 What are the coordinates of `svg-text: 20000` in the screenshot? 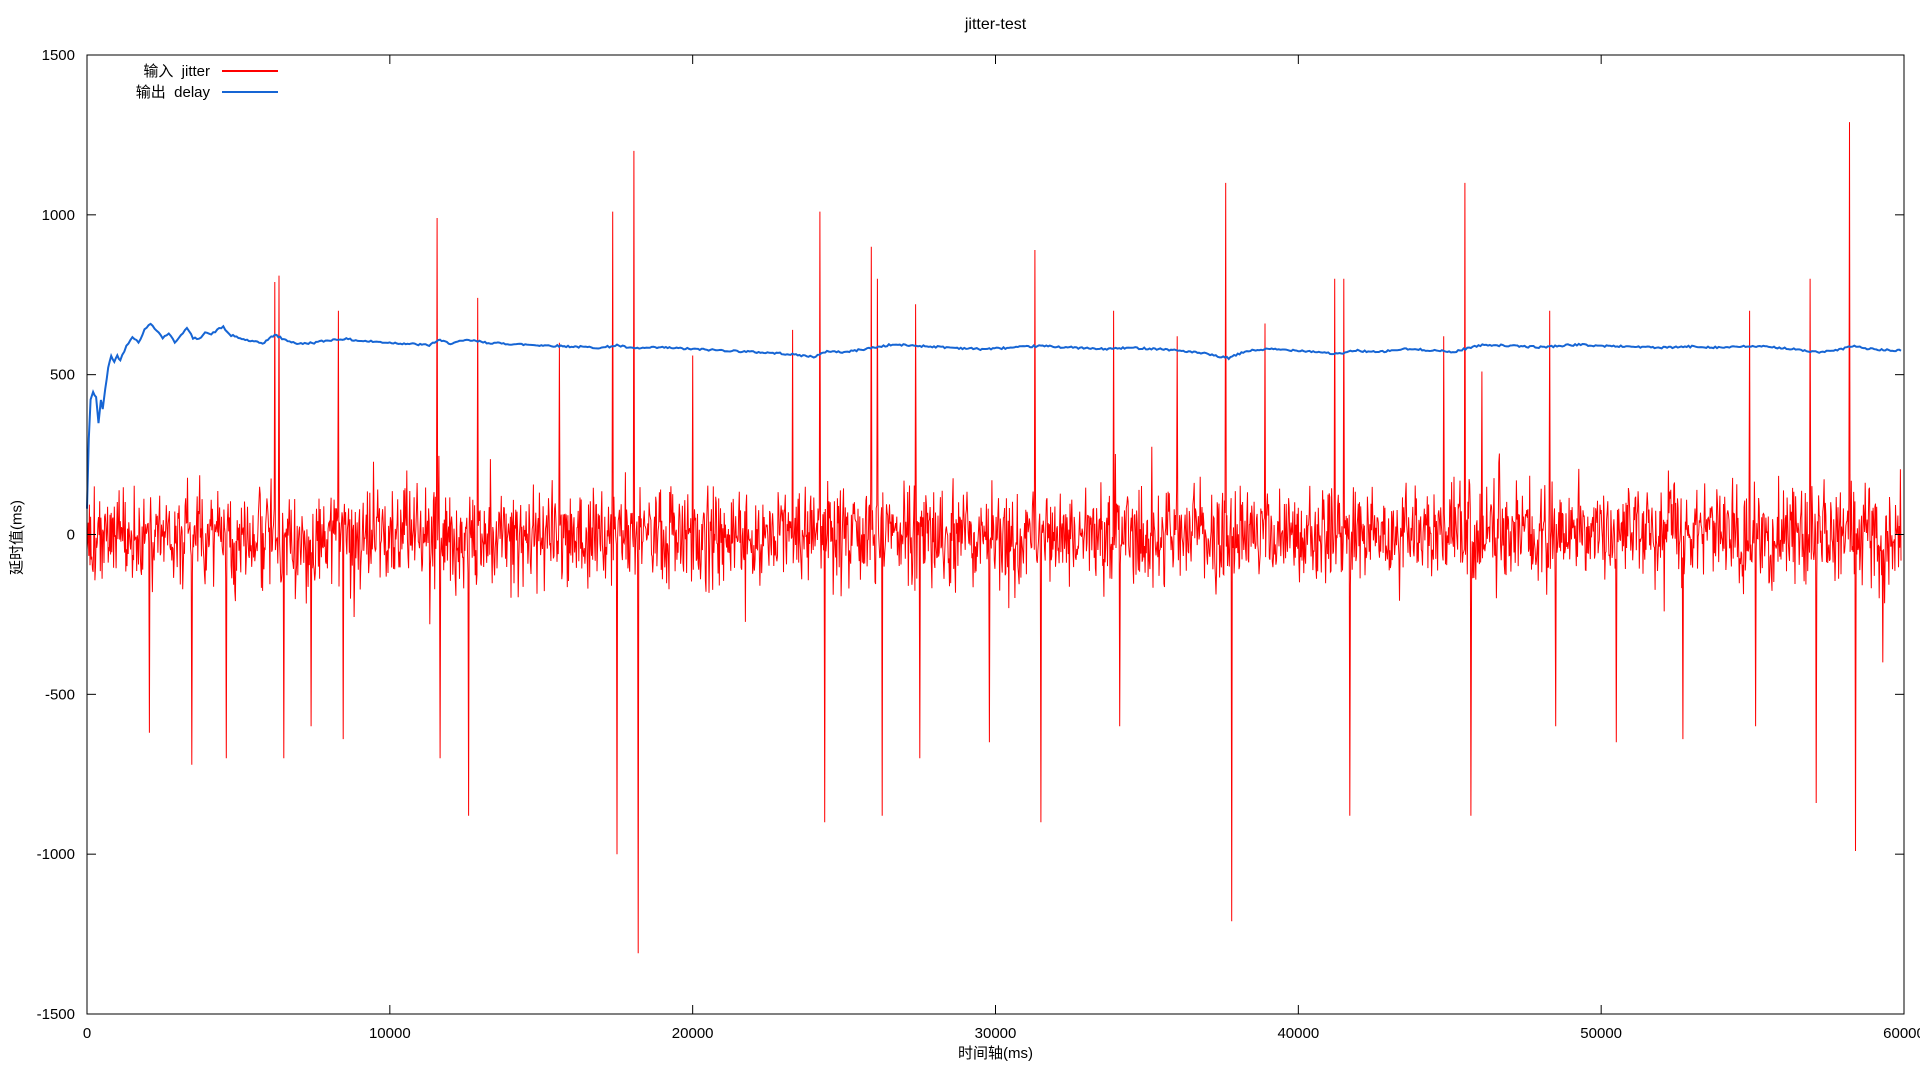 It's located at (693, 1033).